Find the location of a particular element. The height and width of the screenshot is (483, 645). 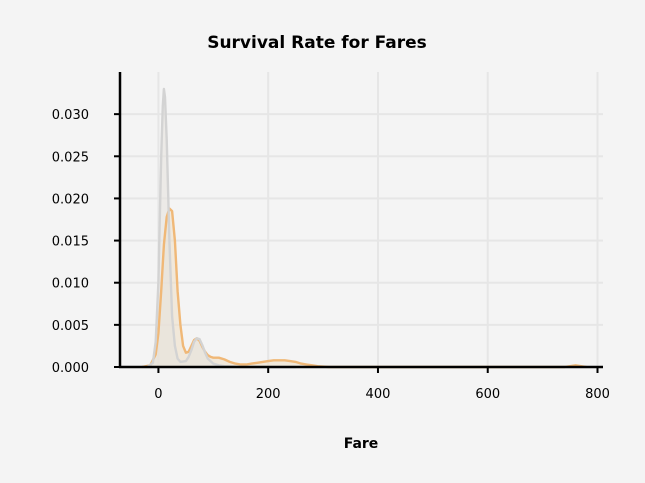

x-tick-label: 400 is located at coordinates (378, 394).